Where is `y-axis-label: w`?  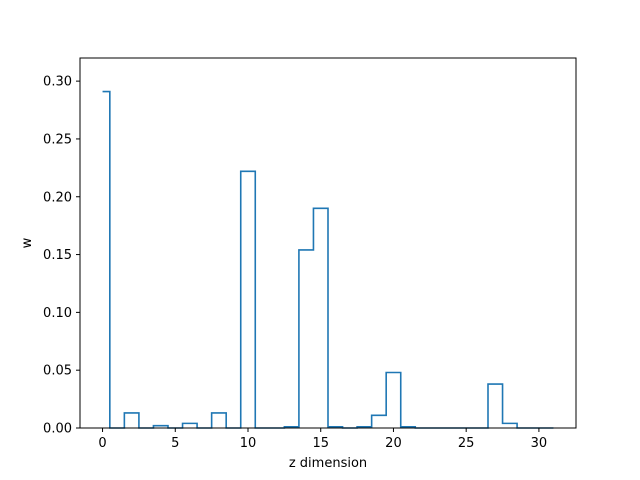 y-axis-label: w is located at coordinates (27, 242).